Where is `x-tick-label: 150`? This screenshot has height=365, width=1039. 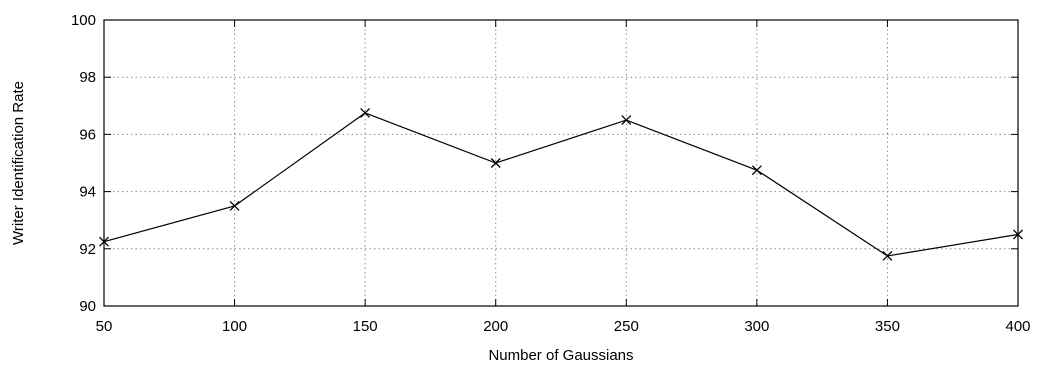 x-tick-label: 150 is located at coordinates (365, 326).